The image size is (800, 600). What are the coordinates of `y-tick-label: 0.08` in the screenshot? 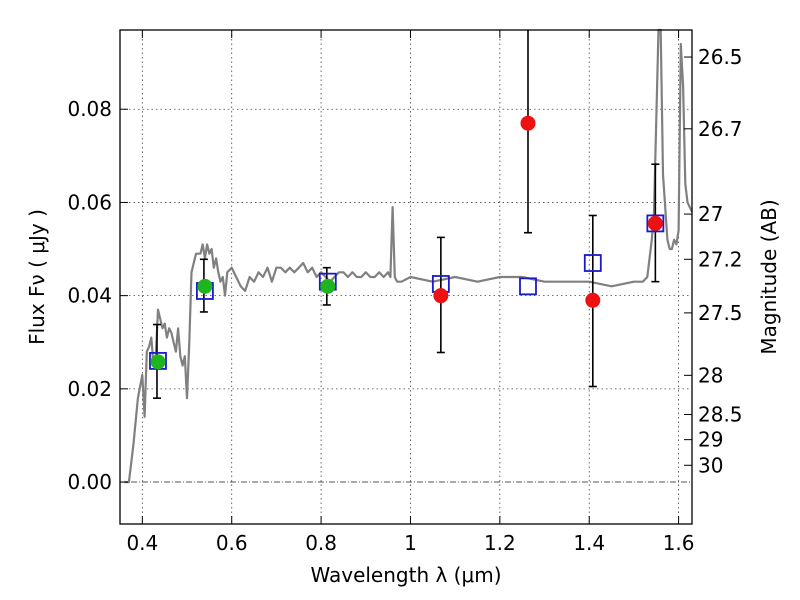 It's located at (89, 109).